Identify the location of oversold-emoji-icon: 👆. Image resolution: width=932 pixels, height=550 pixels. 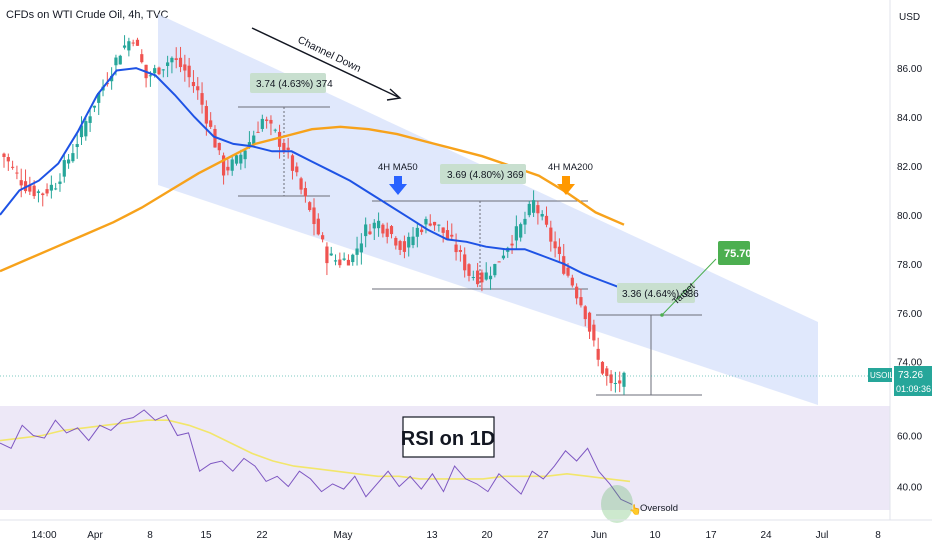
(635, 509).